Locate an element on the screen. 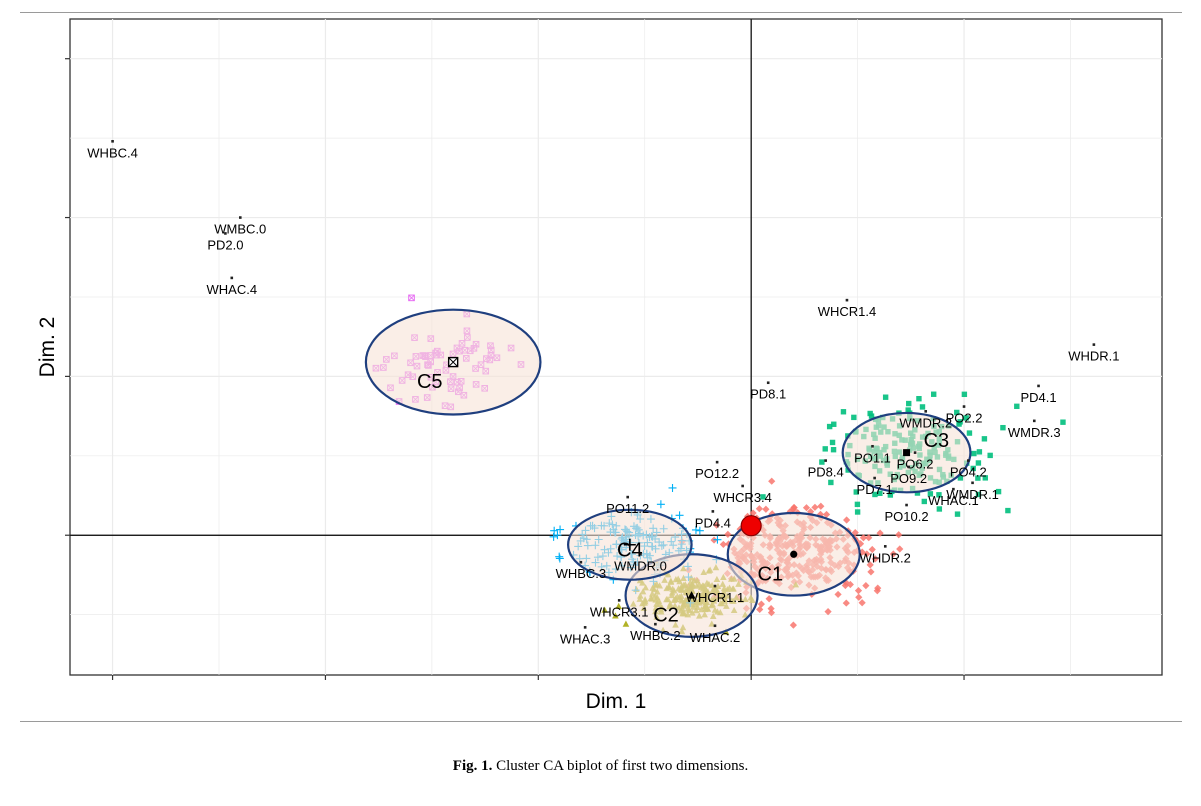  label-whac-1-marker is located at coordinates (953, 489).